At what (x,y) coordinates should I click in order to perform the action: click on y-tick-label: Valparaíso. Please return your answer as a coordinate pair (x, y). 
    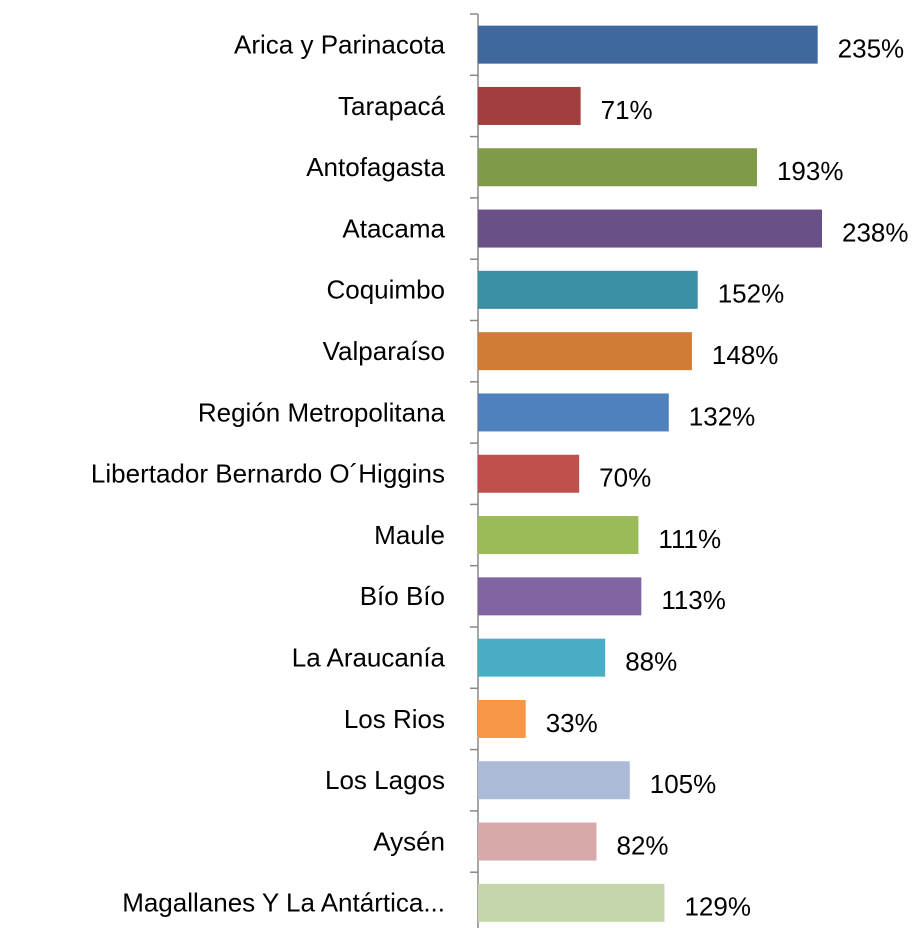
    Looking at the image, I should click on (384, 351).